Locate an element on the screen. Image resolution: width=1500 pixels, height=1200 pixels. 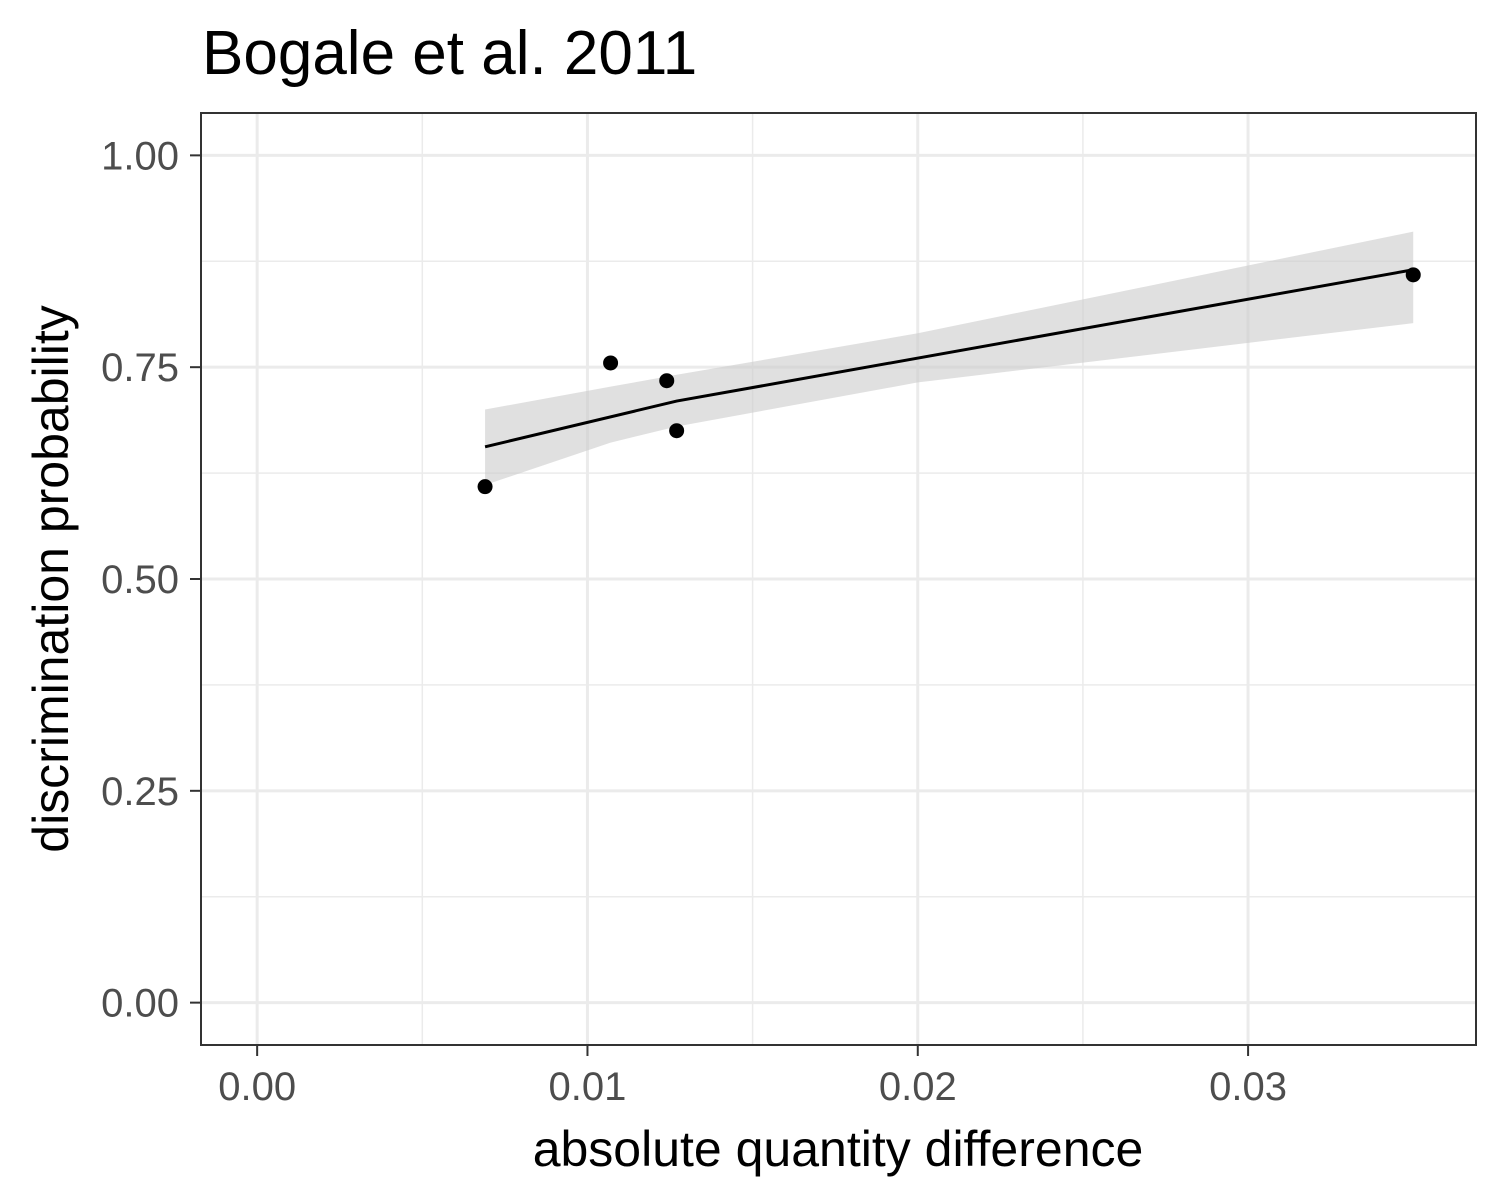
x-tick-label: 0.02 is located at coordinates (918, 1087).